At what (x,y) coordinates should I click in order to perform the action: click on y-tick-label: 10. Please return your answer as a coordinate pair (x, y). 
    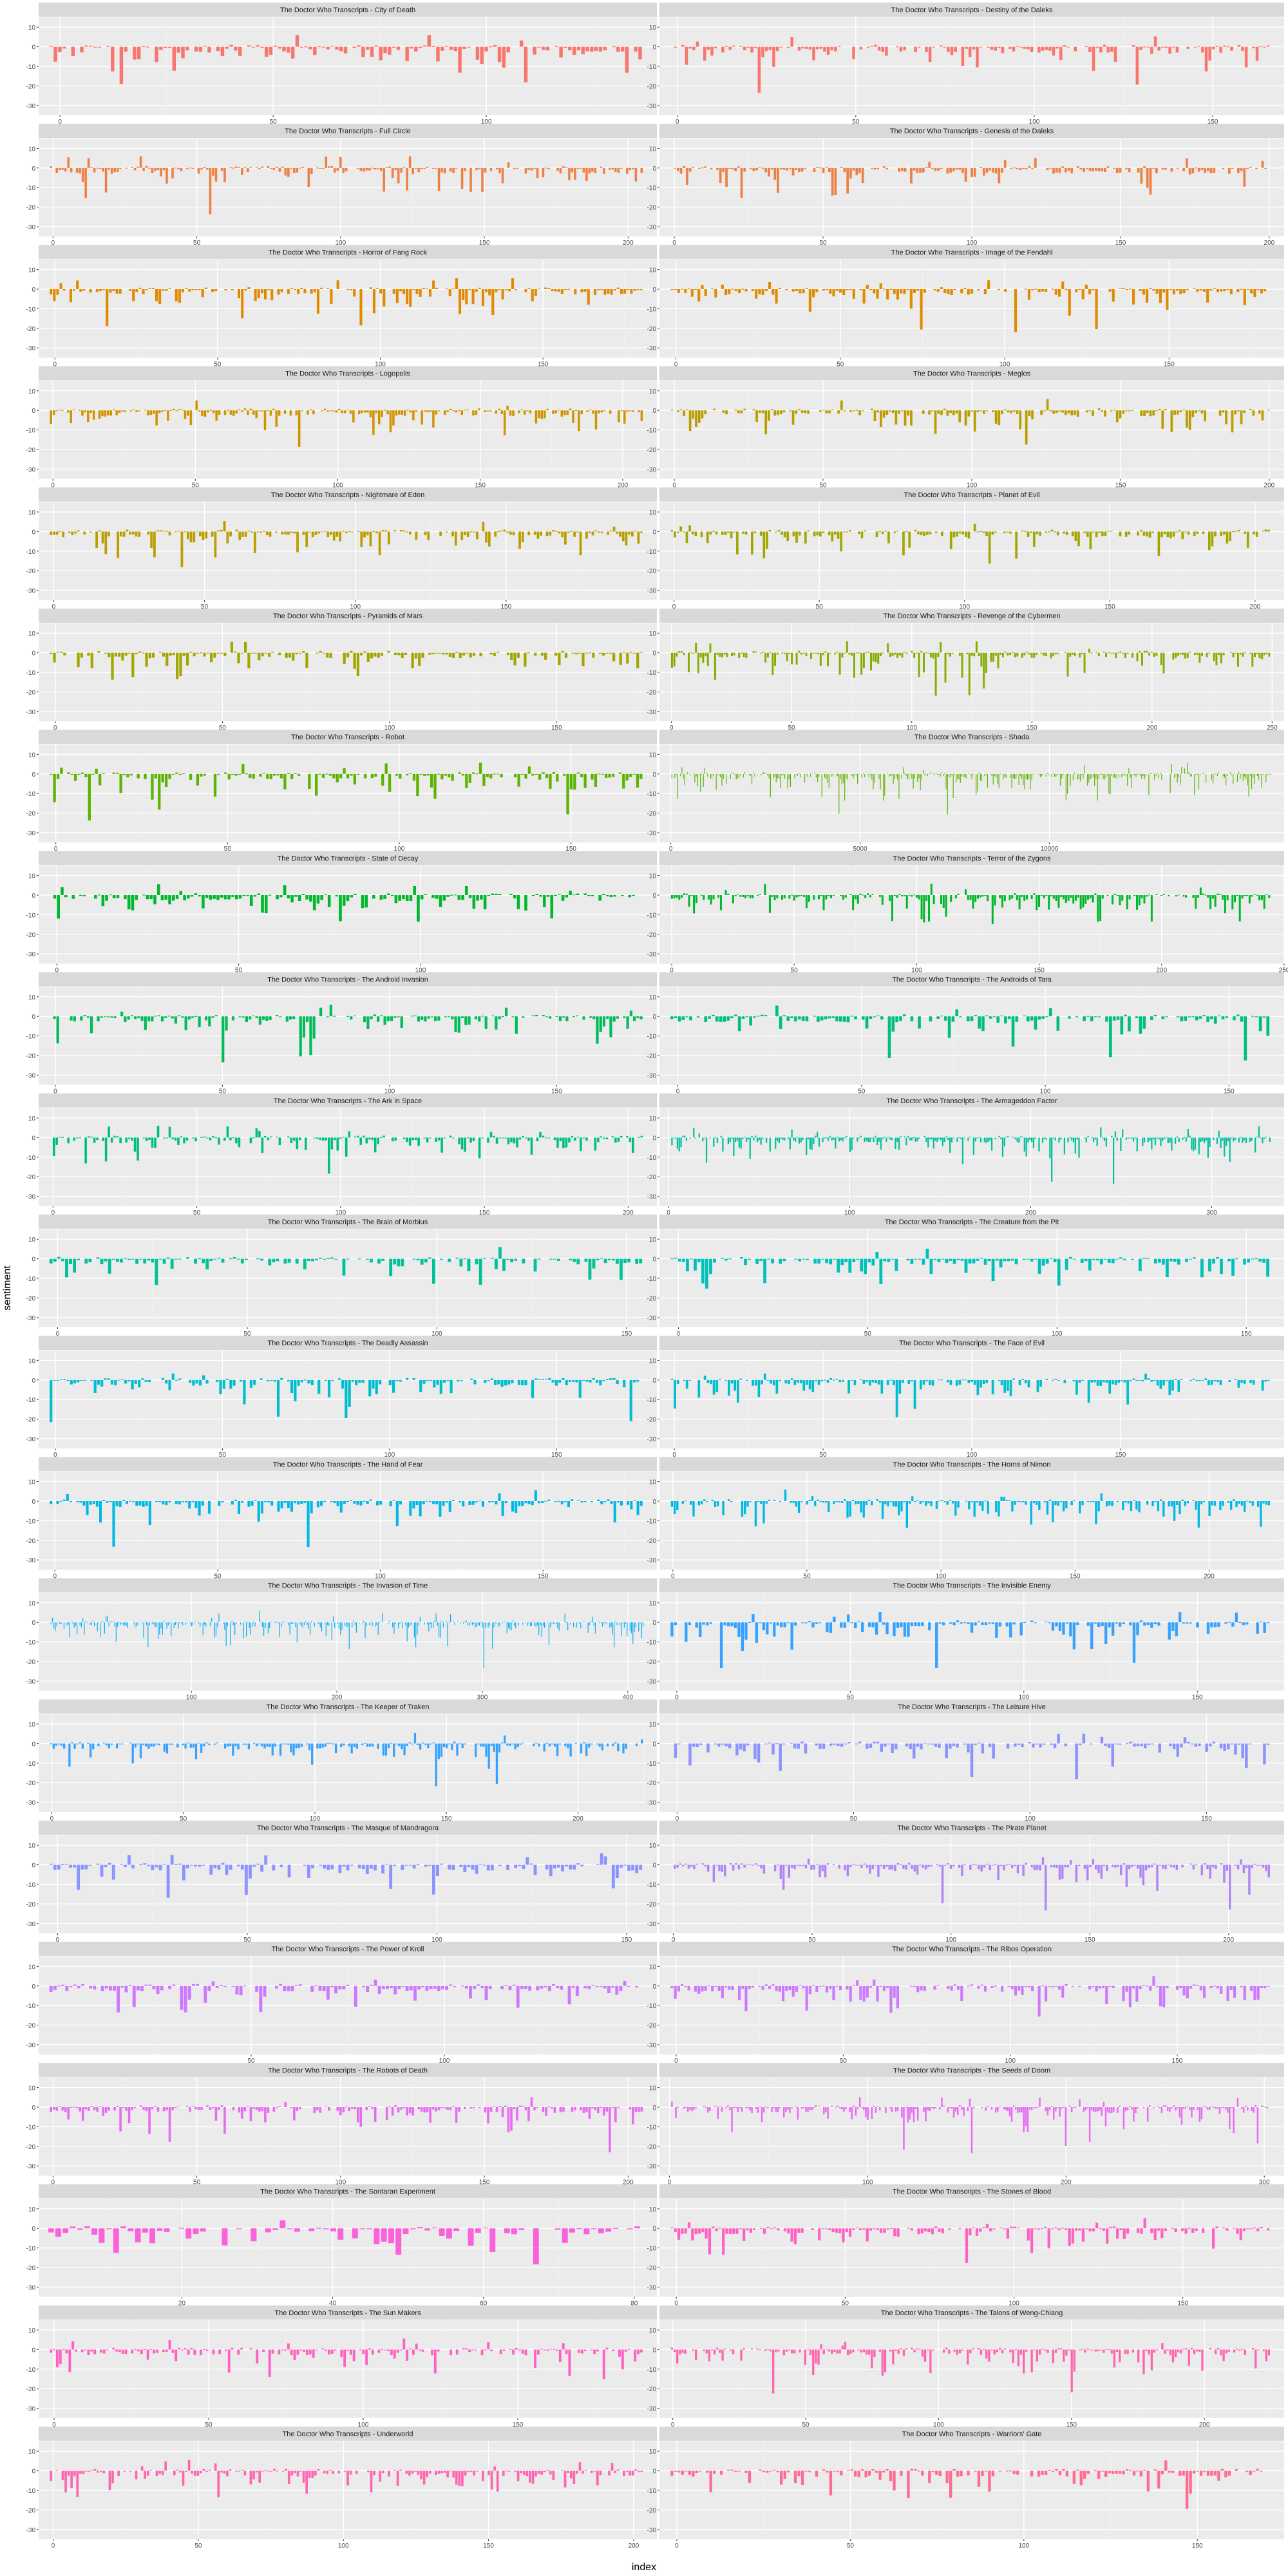
    Looking at the image, I should click on (653, 998).